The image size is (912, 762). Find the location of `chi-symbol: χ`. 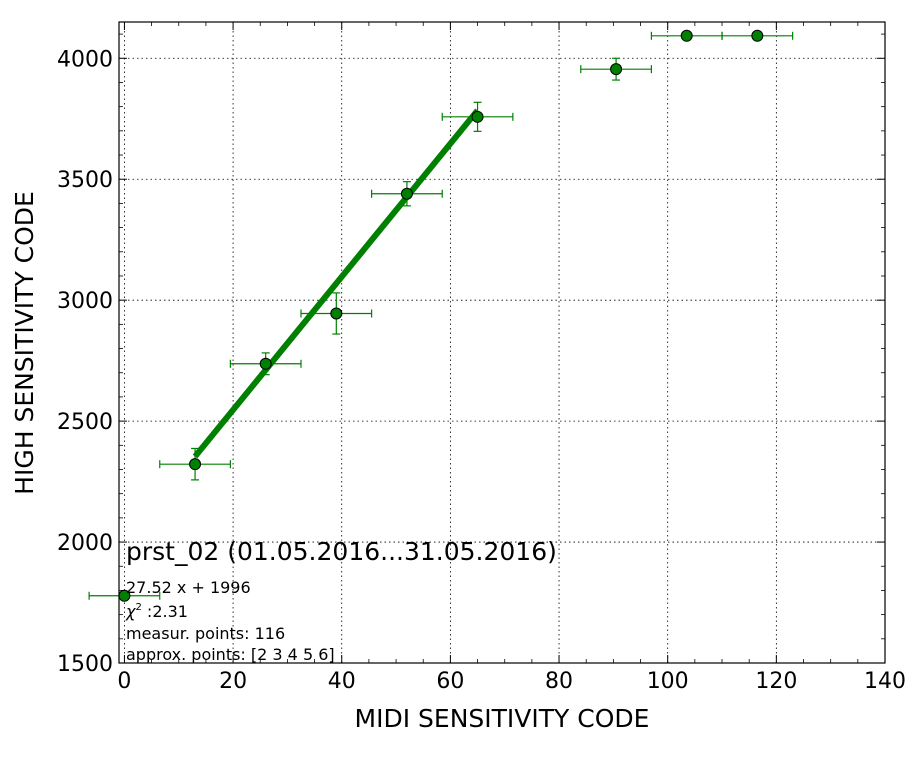

chi-symbol: χ is located at coordinates (130, 611).